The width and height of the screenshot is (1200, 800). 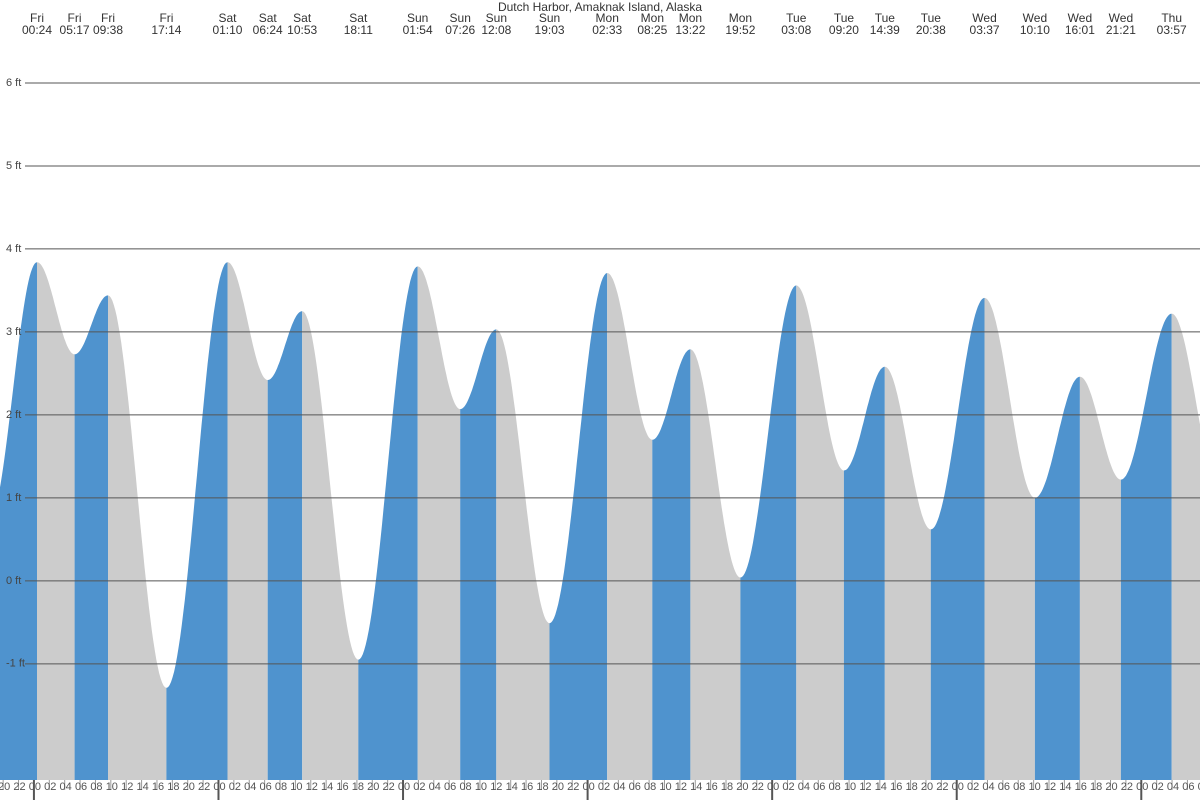 I want to click on extreme-time: 14:39, so click(x=885, y=30).